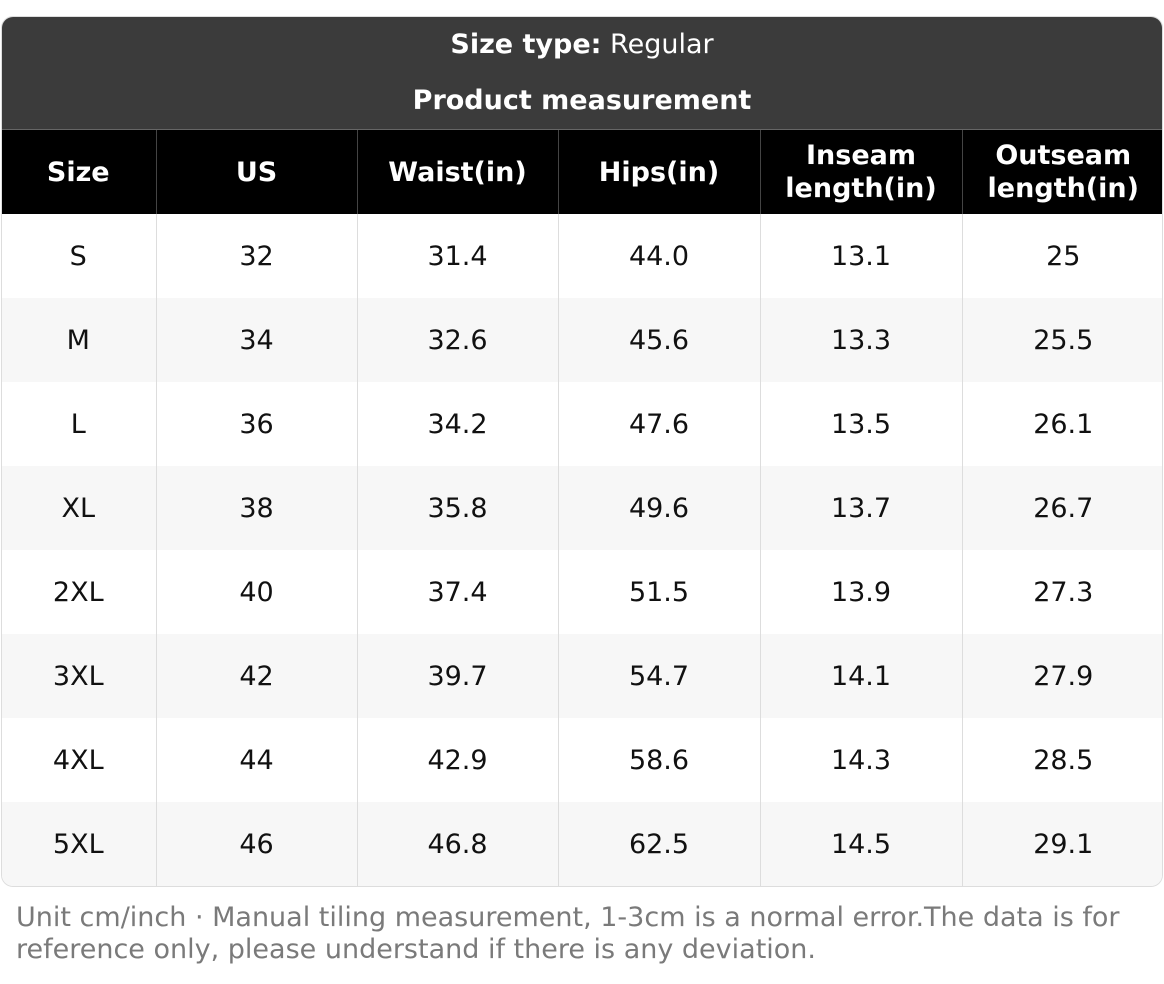 This screenshot has height=984, width=1164. Describe the element at coordinates (860, 676) in the screenshot. I see `cell-inseam: 14.1` at that location.